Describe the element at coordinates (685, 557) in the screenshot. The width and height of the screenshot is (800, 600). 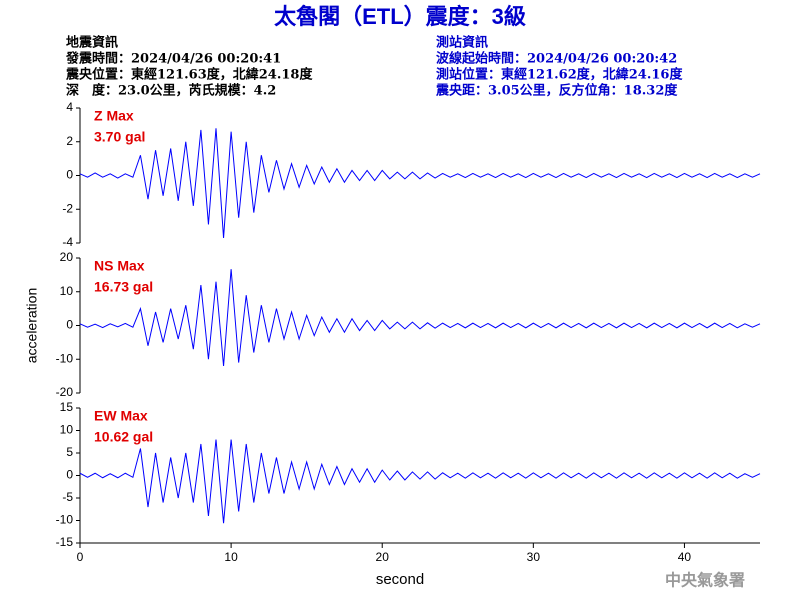
I see `x-tick-label: 40` at that location.